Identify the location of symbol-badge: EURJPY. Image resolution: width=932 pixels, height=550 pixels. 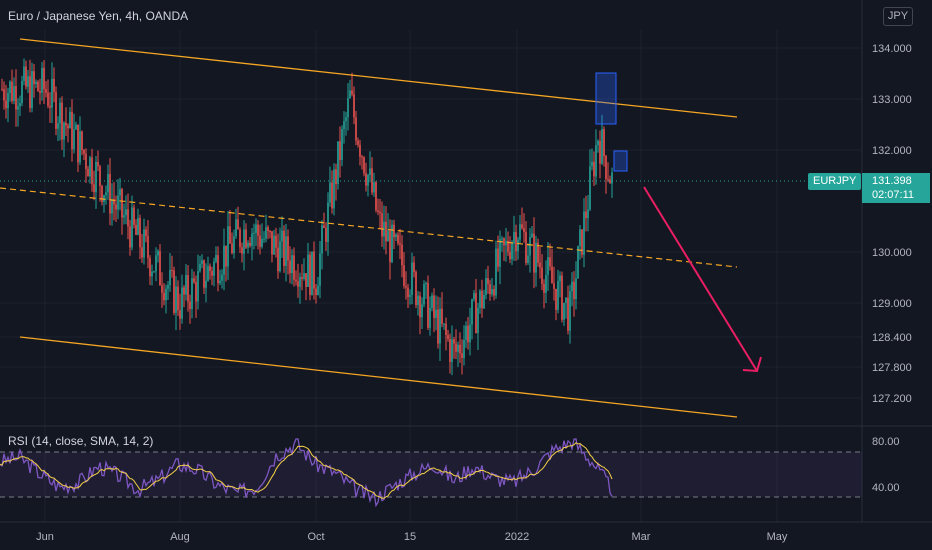
(835, 181).